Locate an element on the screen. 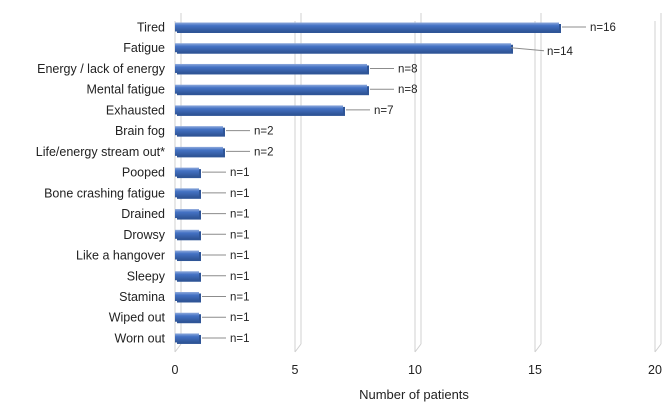  category-label-8: Bone crashing fatigue is located at coordinates (104, 193).